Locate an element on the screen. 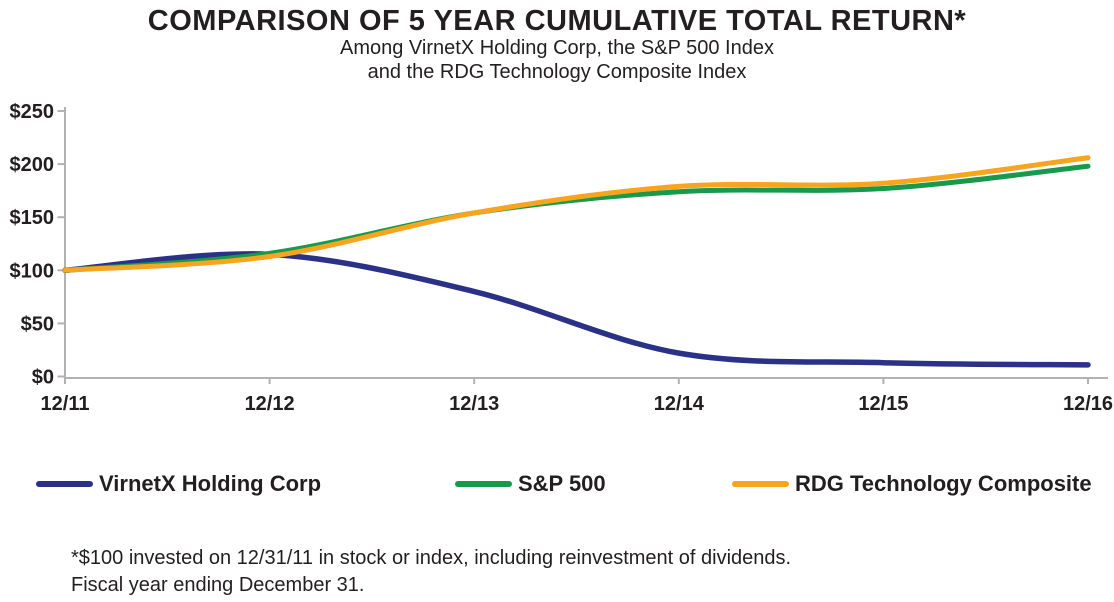  x-axis-label: 12/11 is located at coordinates (65, 404).